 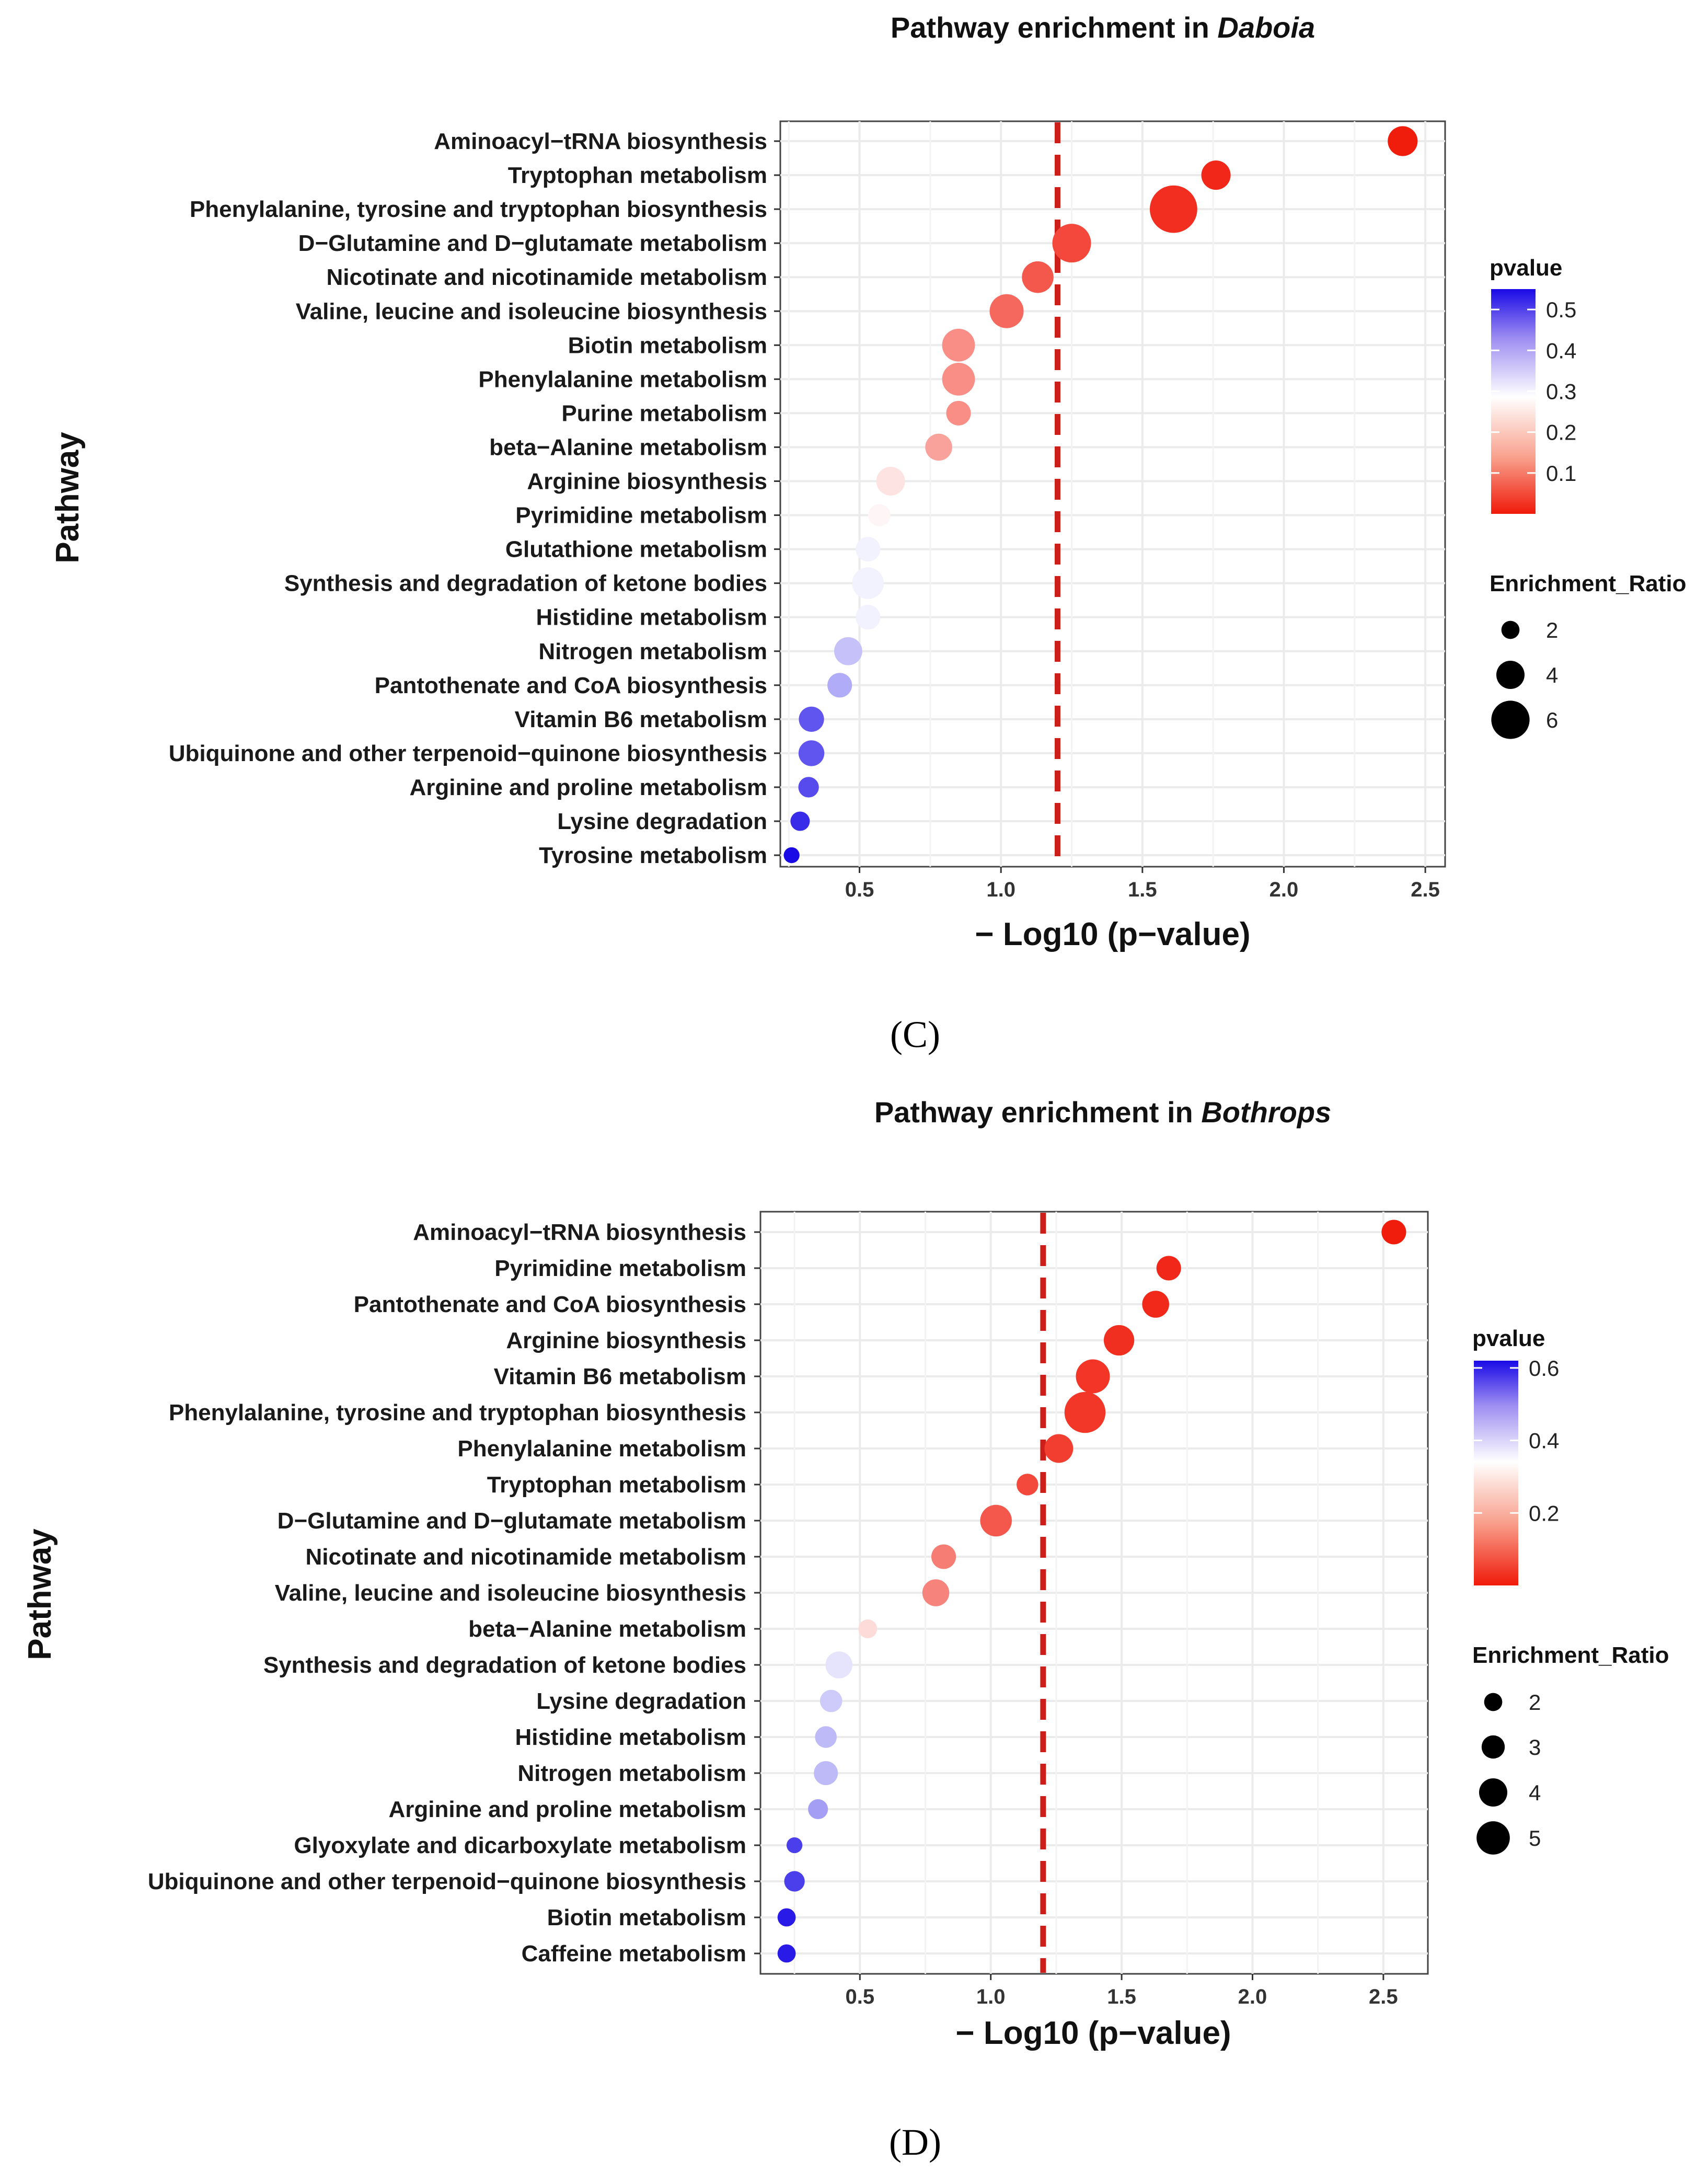 I want to click on y-axis-category-label: Caffeine metabolism, so click(x=634, y=1954).